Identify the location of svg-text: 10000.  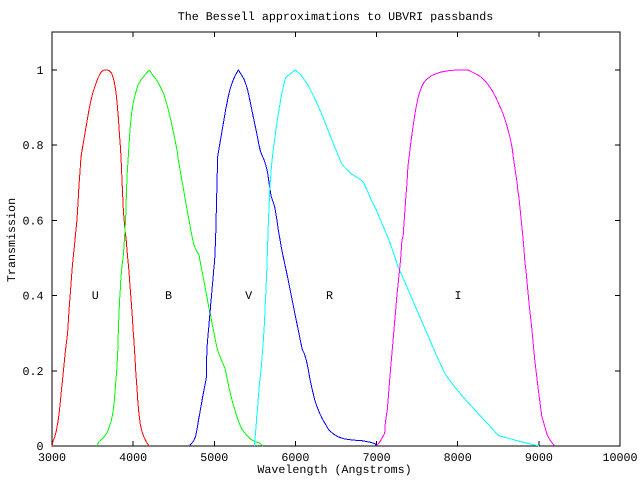
(619, 458).